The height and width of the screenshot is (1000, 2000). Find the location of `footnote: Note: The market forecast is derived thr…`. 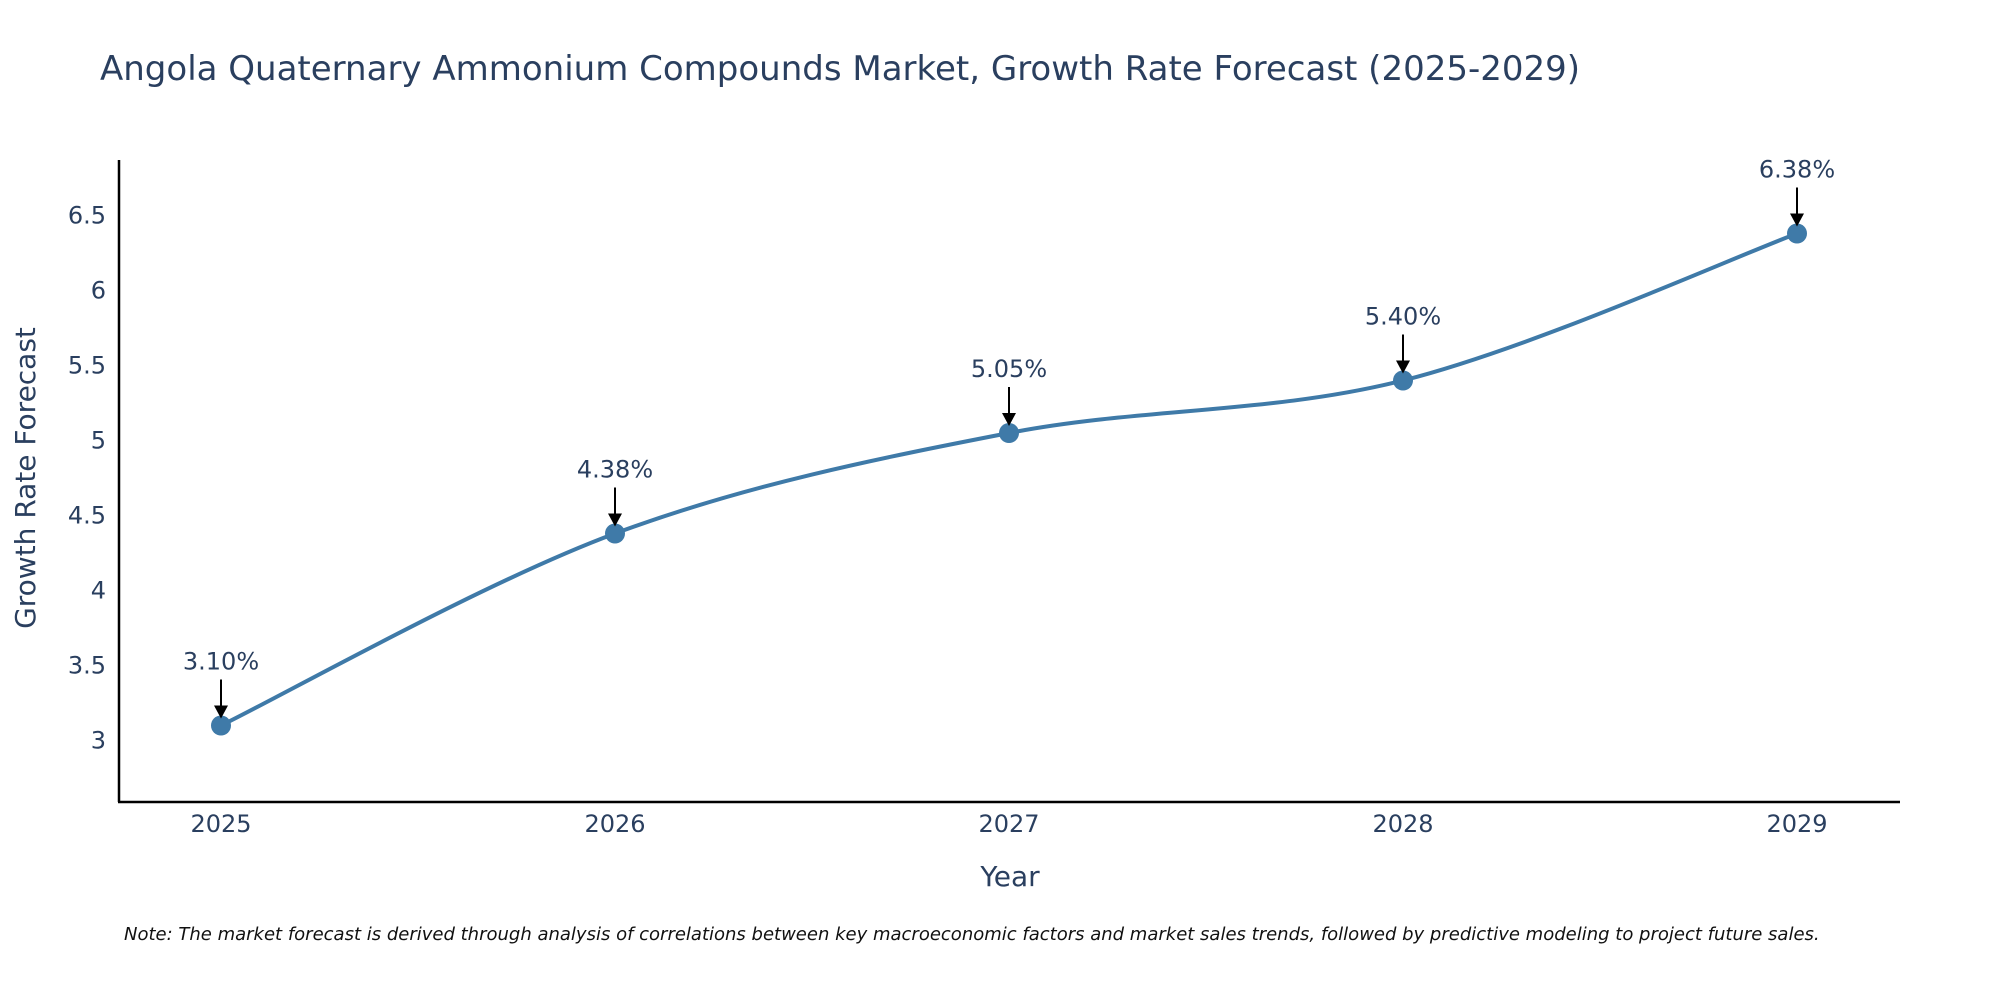

footnote: Note: The market forecast is derived thr… is located at coordinates (972, 934).